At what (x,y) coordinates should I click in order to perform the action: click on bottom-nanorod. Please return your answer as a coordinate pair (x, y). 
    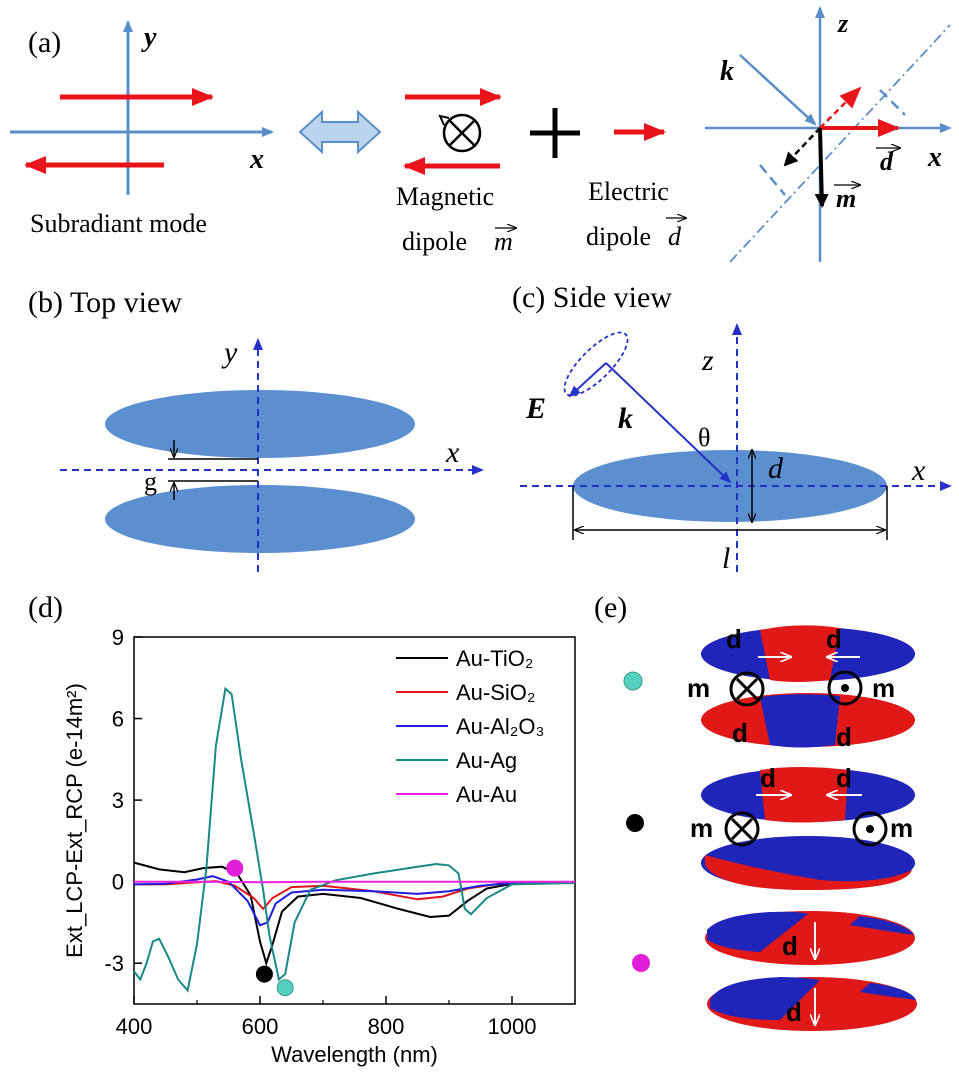
    Looking at the image, I should click on (260, 519).